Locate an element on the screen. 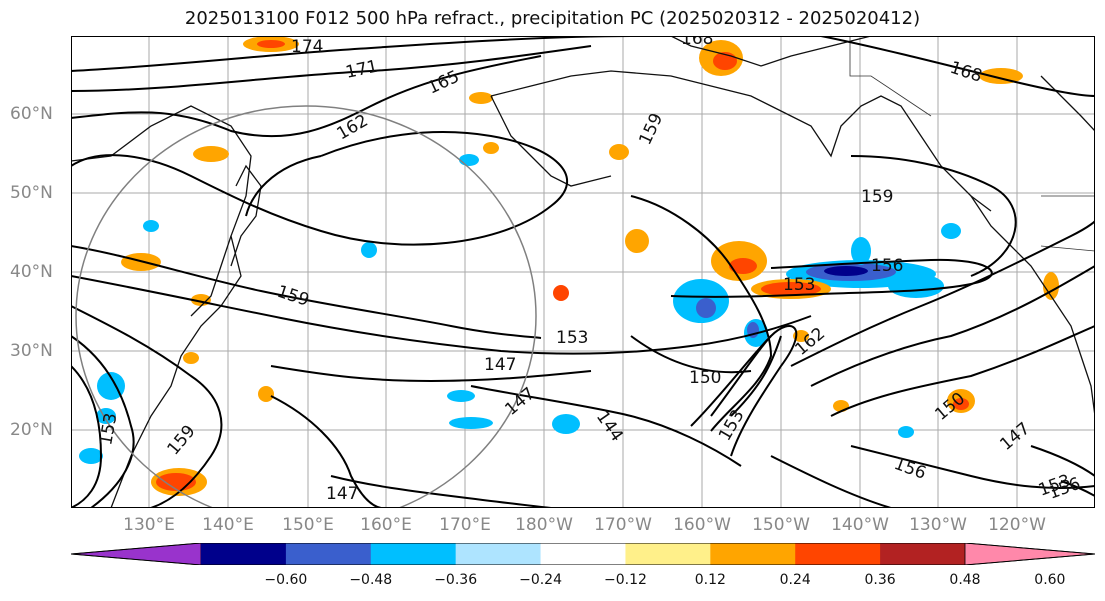  lat-label-50n: 50°N is located at coordinates (31, 193).